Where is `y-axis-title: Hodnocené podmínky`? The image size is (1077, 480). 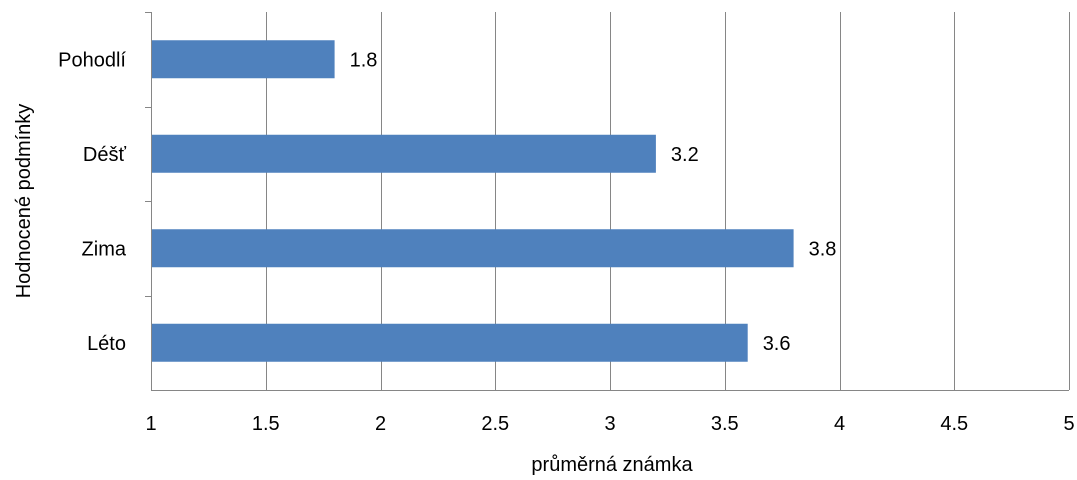
y-axis-title: Hodnocené podmínky is located at coordinates (24, 201).